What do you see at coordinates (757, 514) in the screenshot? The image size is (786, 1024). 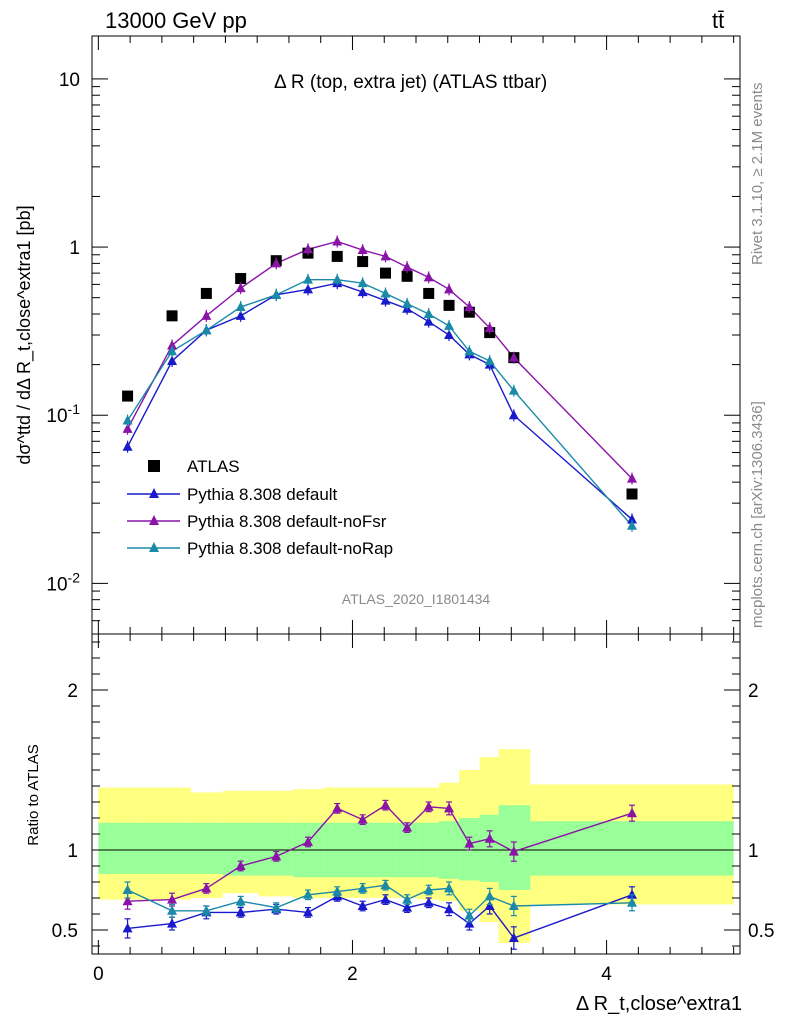 I see `mcplots-label: mcplots.cern.ch [arXiv:1306.3436]` at bounding box center [757, 514].